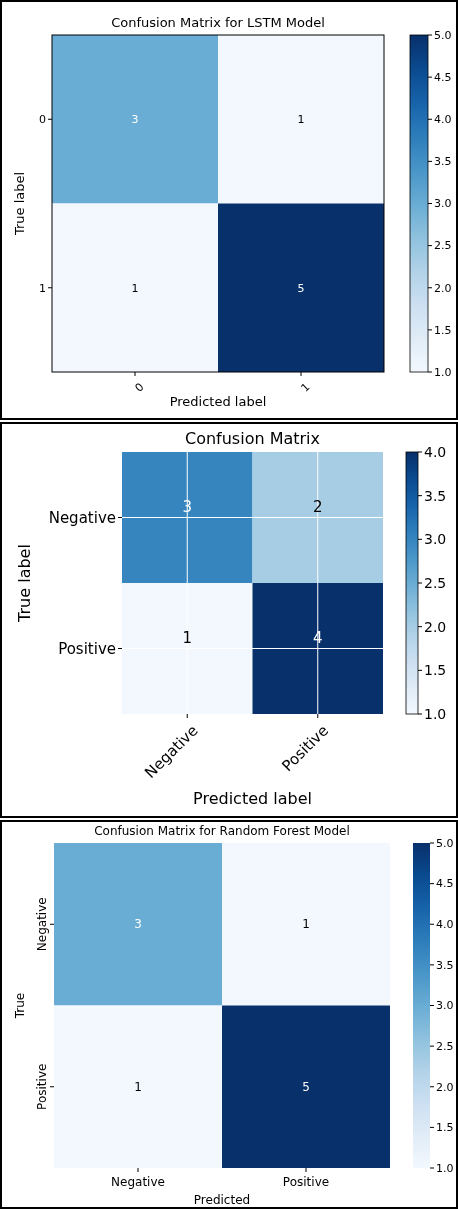 The width and height of the screenshot is (458, 1209). Describe the element at coordinates (222, 831) in the screenshot. I see `chart-title: Confusion Matrix for Random Forest Model` at that location.